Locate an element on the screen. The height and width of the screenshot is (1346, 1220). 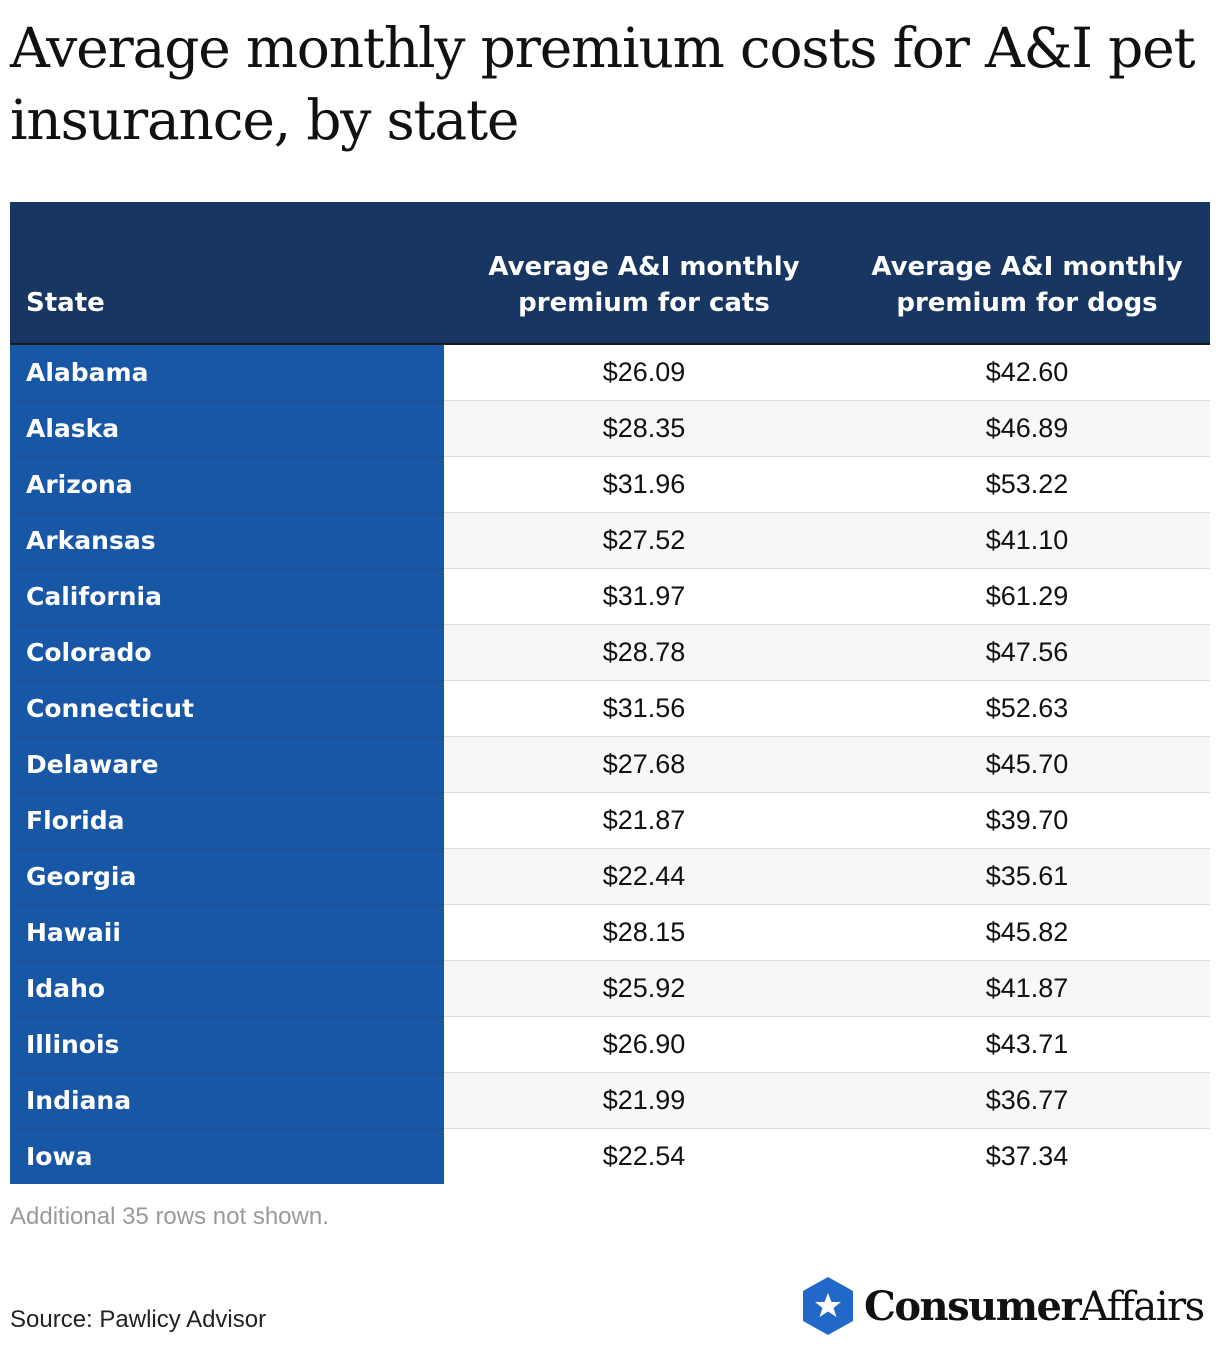
dog-premium-cell: $61.29 is located at coordinates (1027, 596).